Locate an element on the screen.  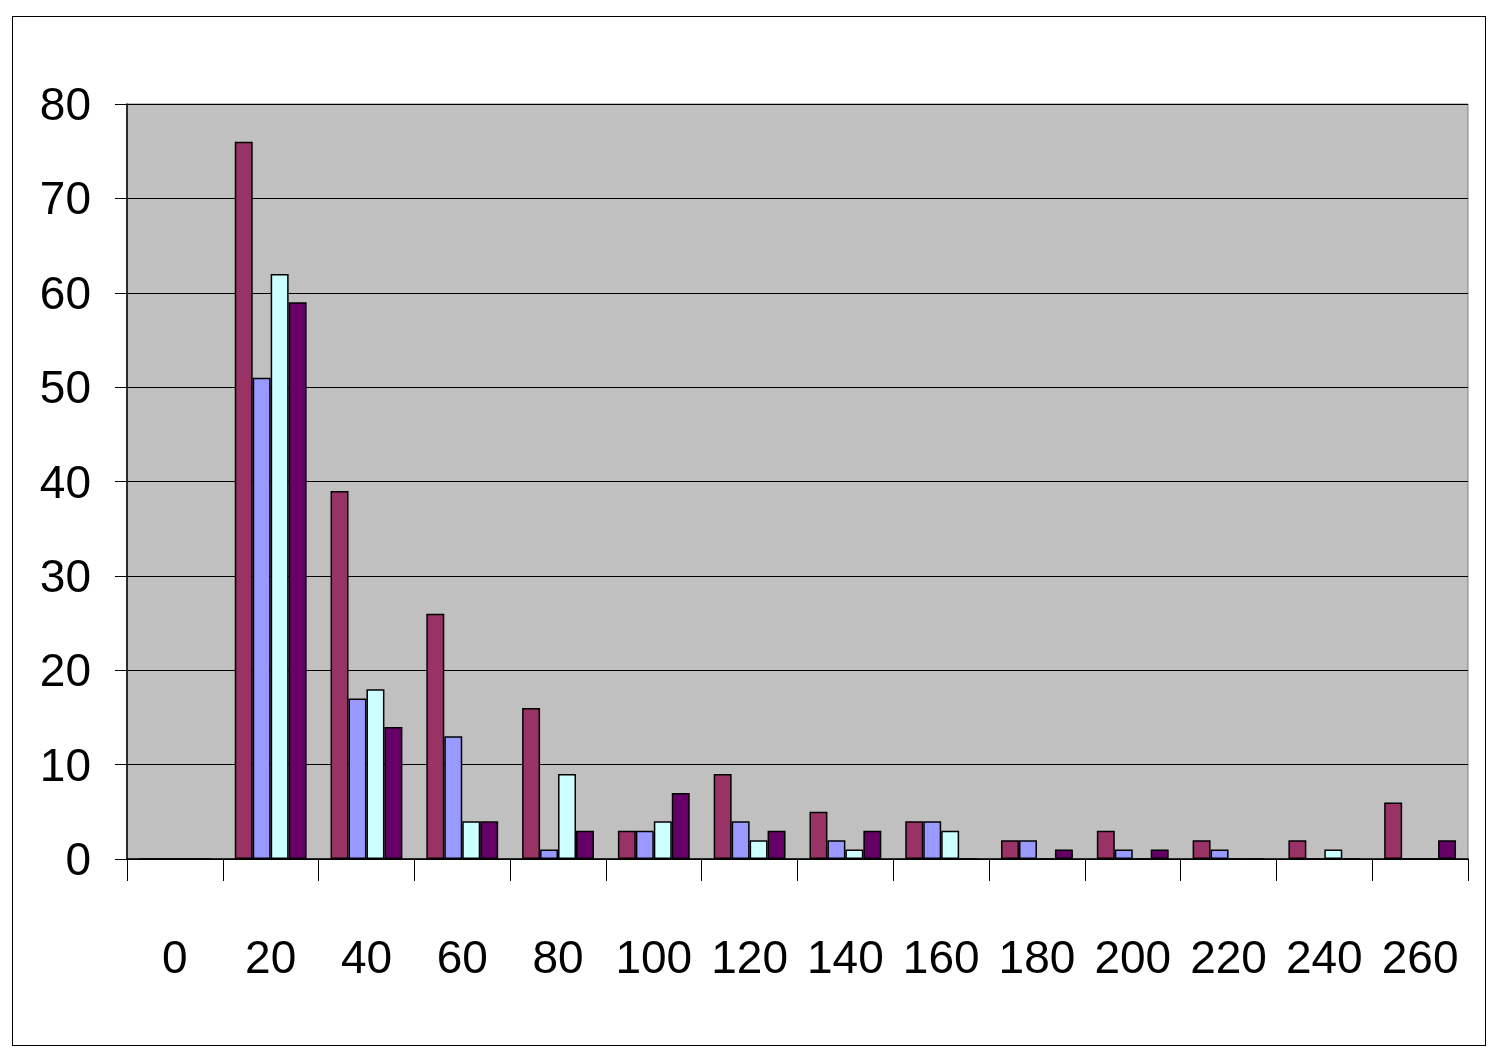
x-tick-label: 20 is located at coordinates (271, 957).